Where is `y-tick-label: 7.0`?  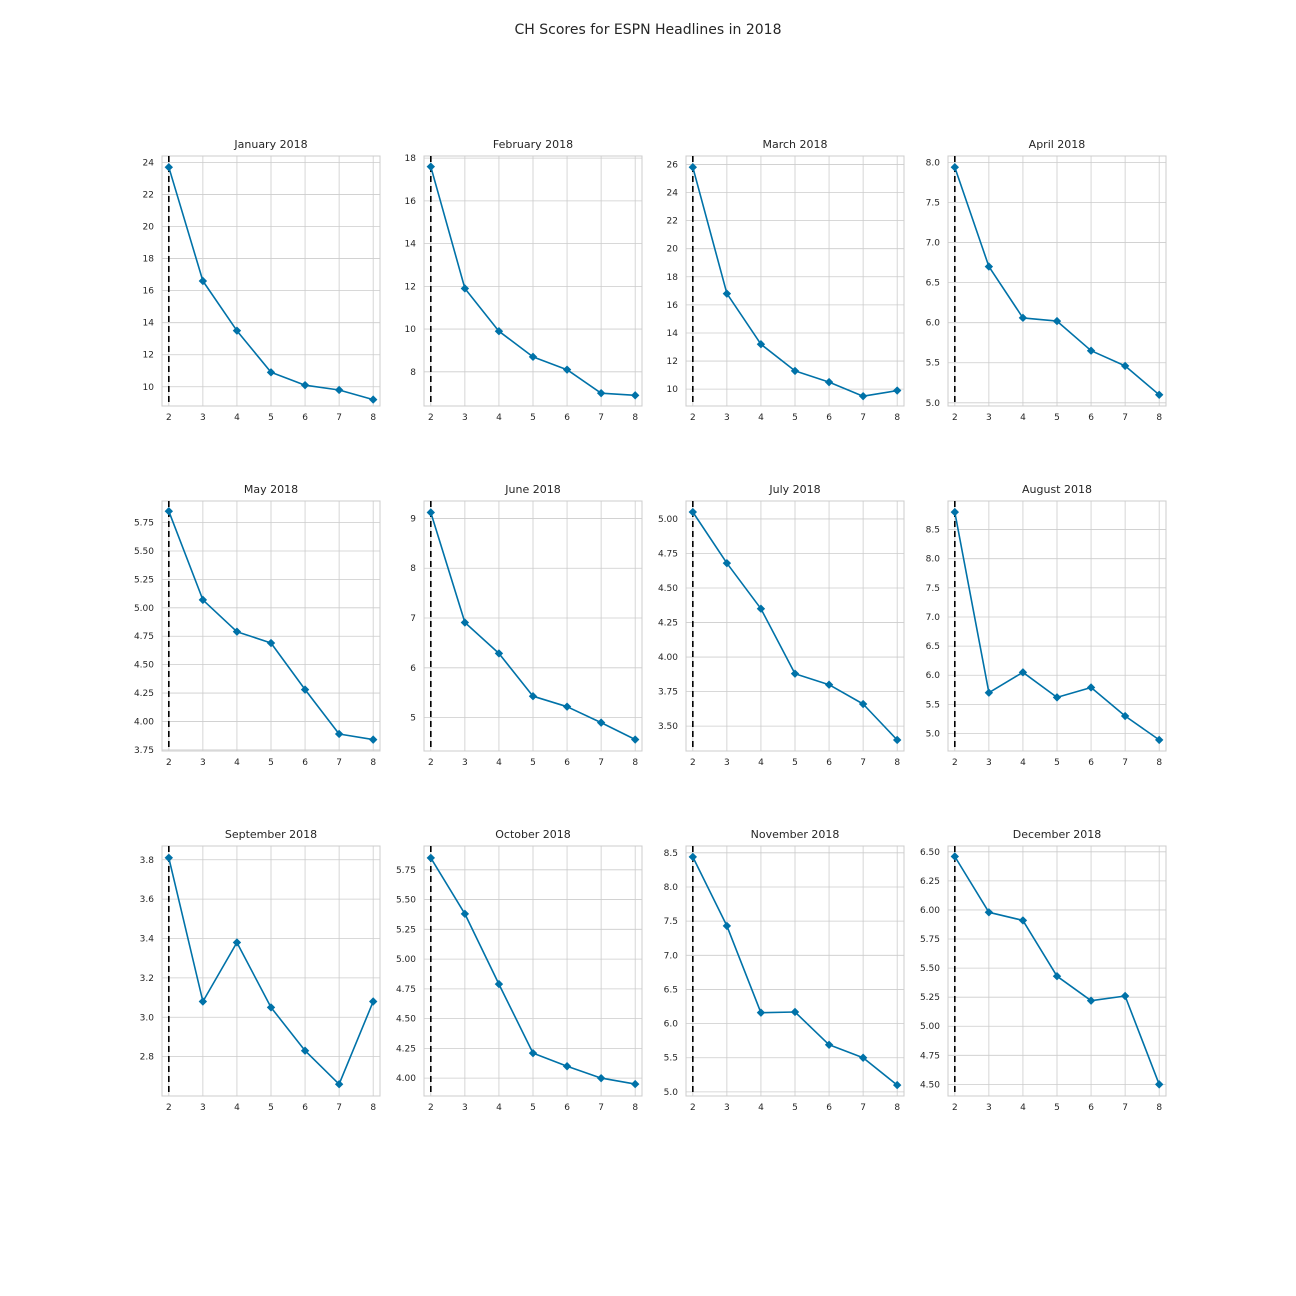
y-tick-label: 7.0 is located at coordinates (933, 244).